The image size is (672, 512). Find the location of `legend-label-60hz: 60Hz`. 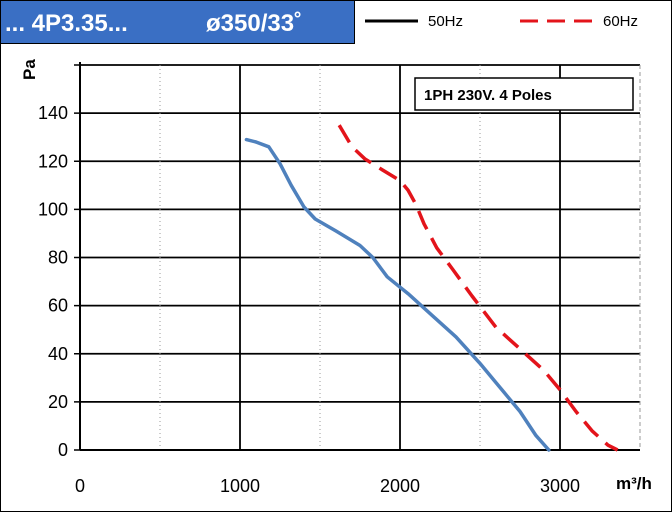

legend-label-60hz: 60Hz is located at coordinates (620, 21).